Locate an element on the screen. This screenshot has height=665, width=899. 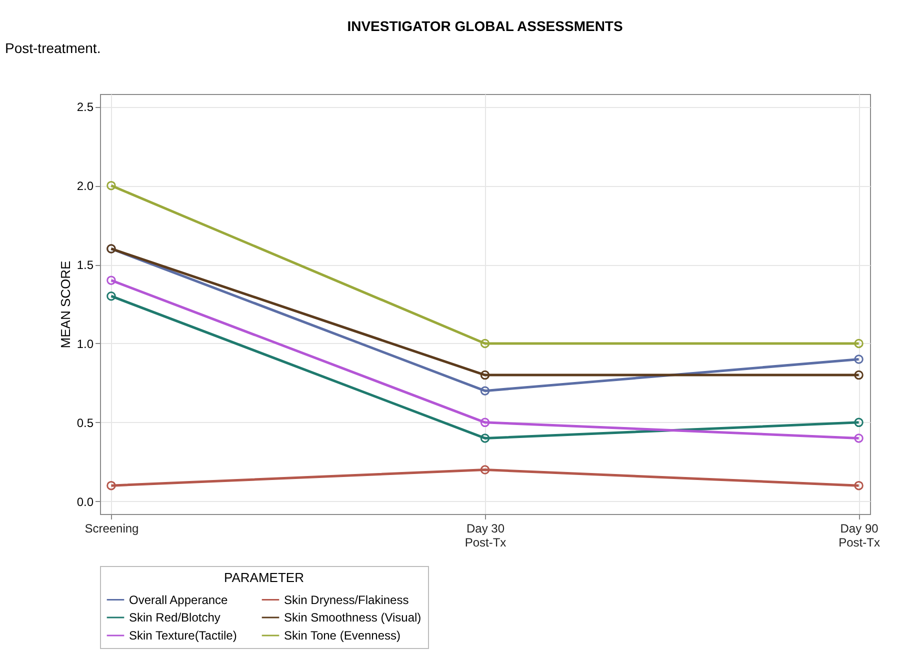
legend-title: PARAMETER is located at coordinates (264, 577).